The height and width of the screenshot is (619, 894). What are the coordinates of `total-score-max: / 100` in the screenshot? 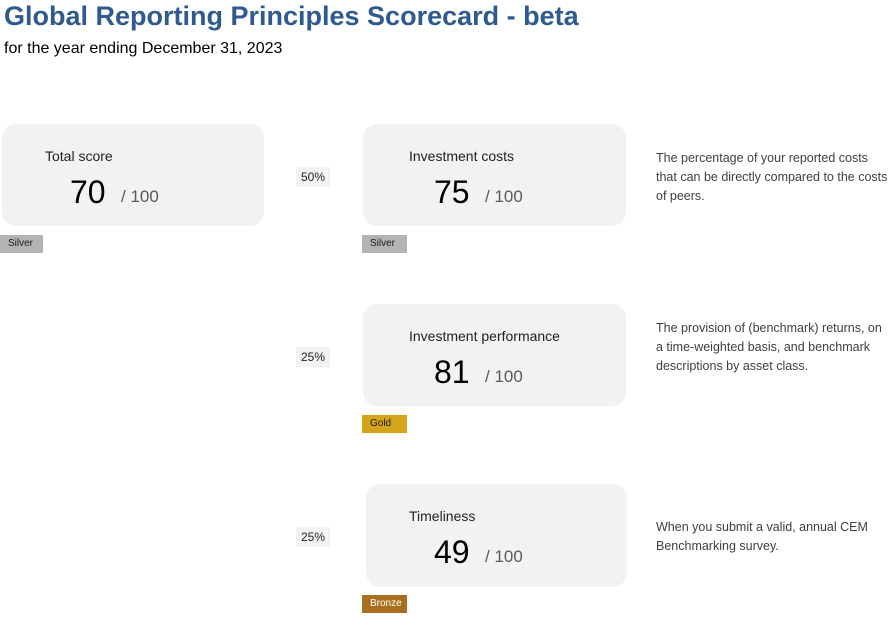 It's located at (140, 196).